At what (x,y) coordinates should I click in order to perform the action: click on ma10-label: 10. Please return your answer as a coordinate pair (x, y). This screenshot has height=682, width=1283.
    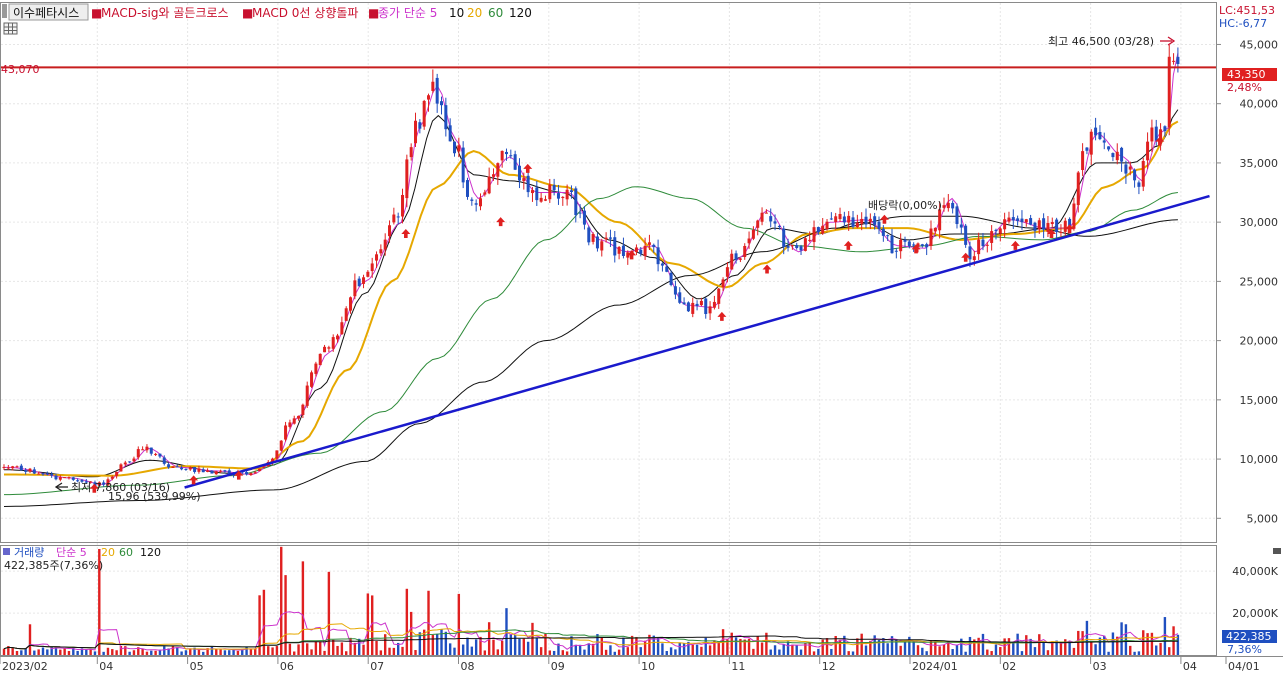
    Looking at the image, I should click on (456, 13).